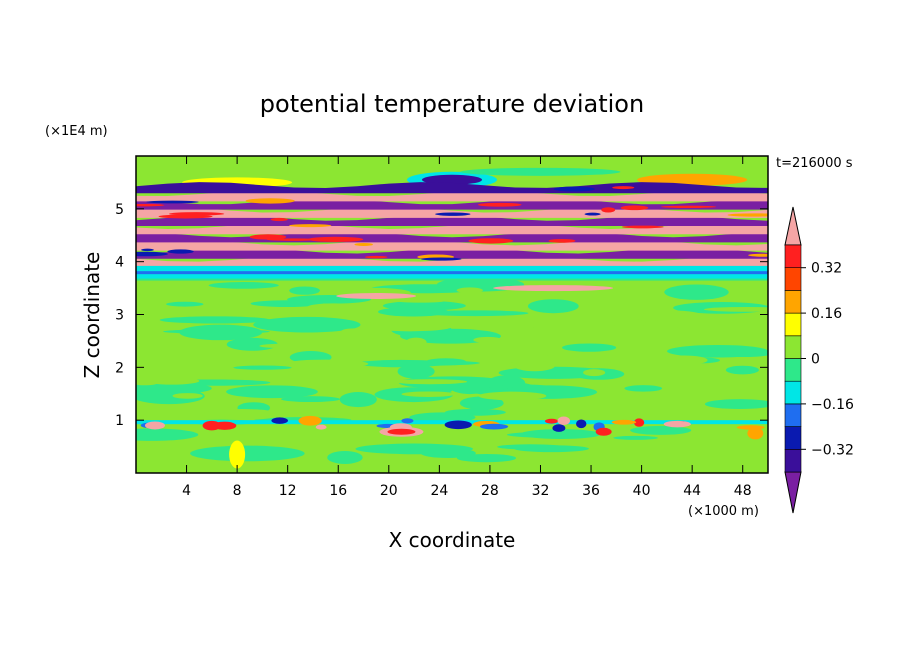  I want to click on y-tick-label: 5, so click(119, 210).